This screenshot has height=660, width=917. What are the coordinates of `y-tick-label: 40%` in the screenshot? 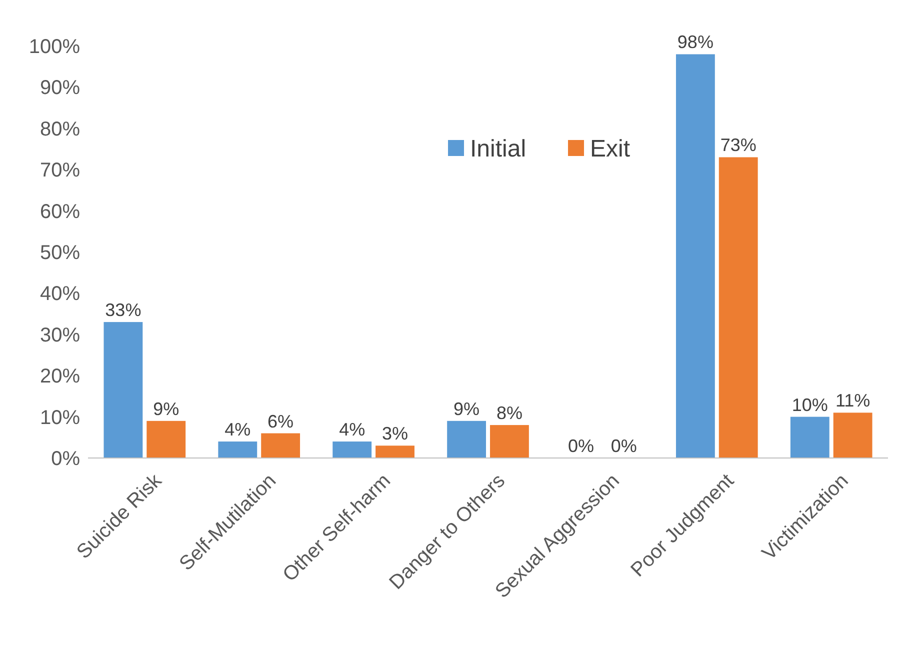 It's located at (60, 294).